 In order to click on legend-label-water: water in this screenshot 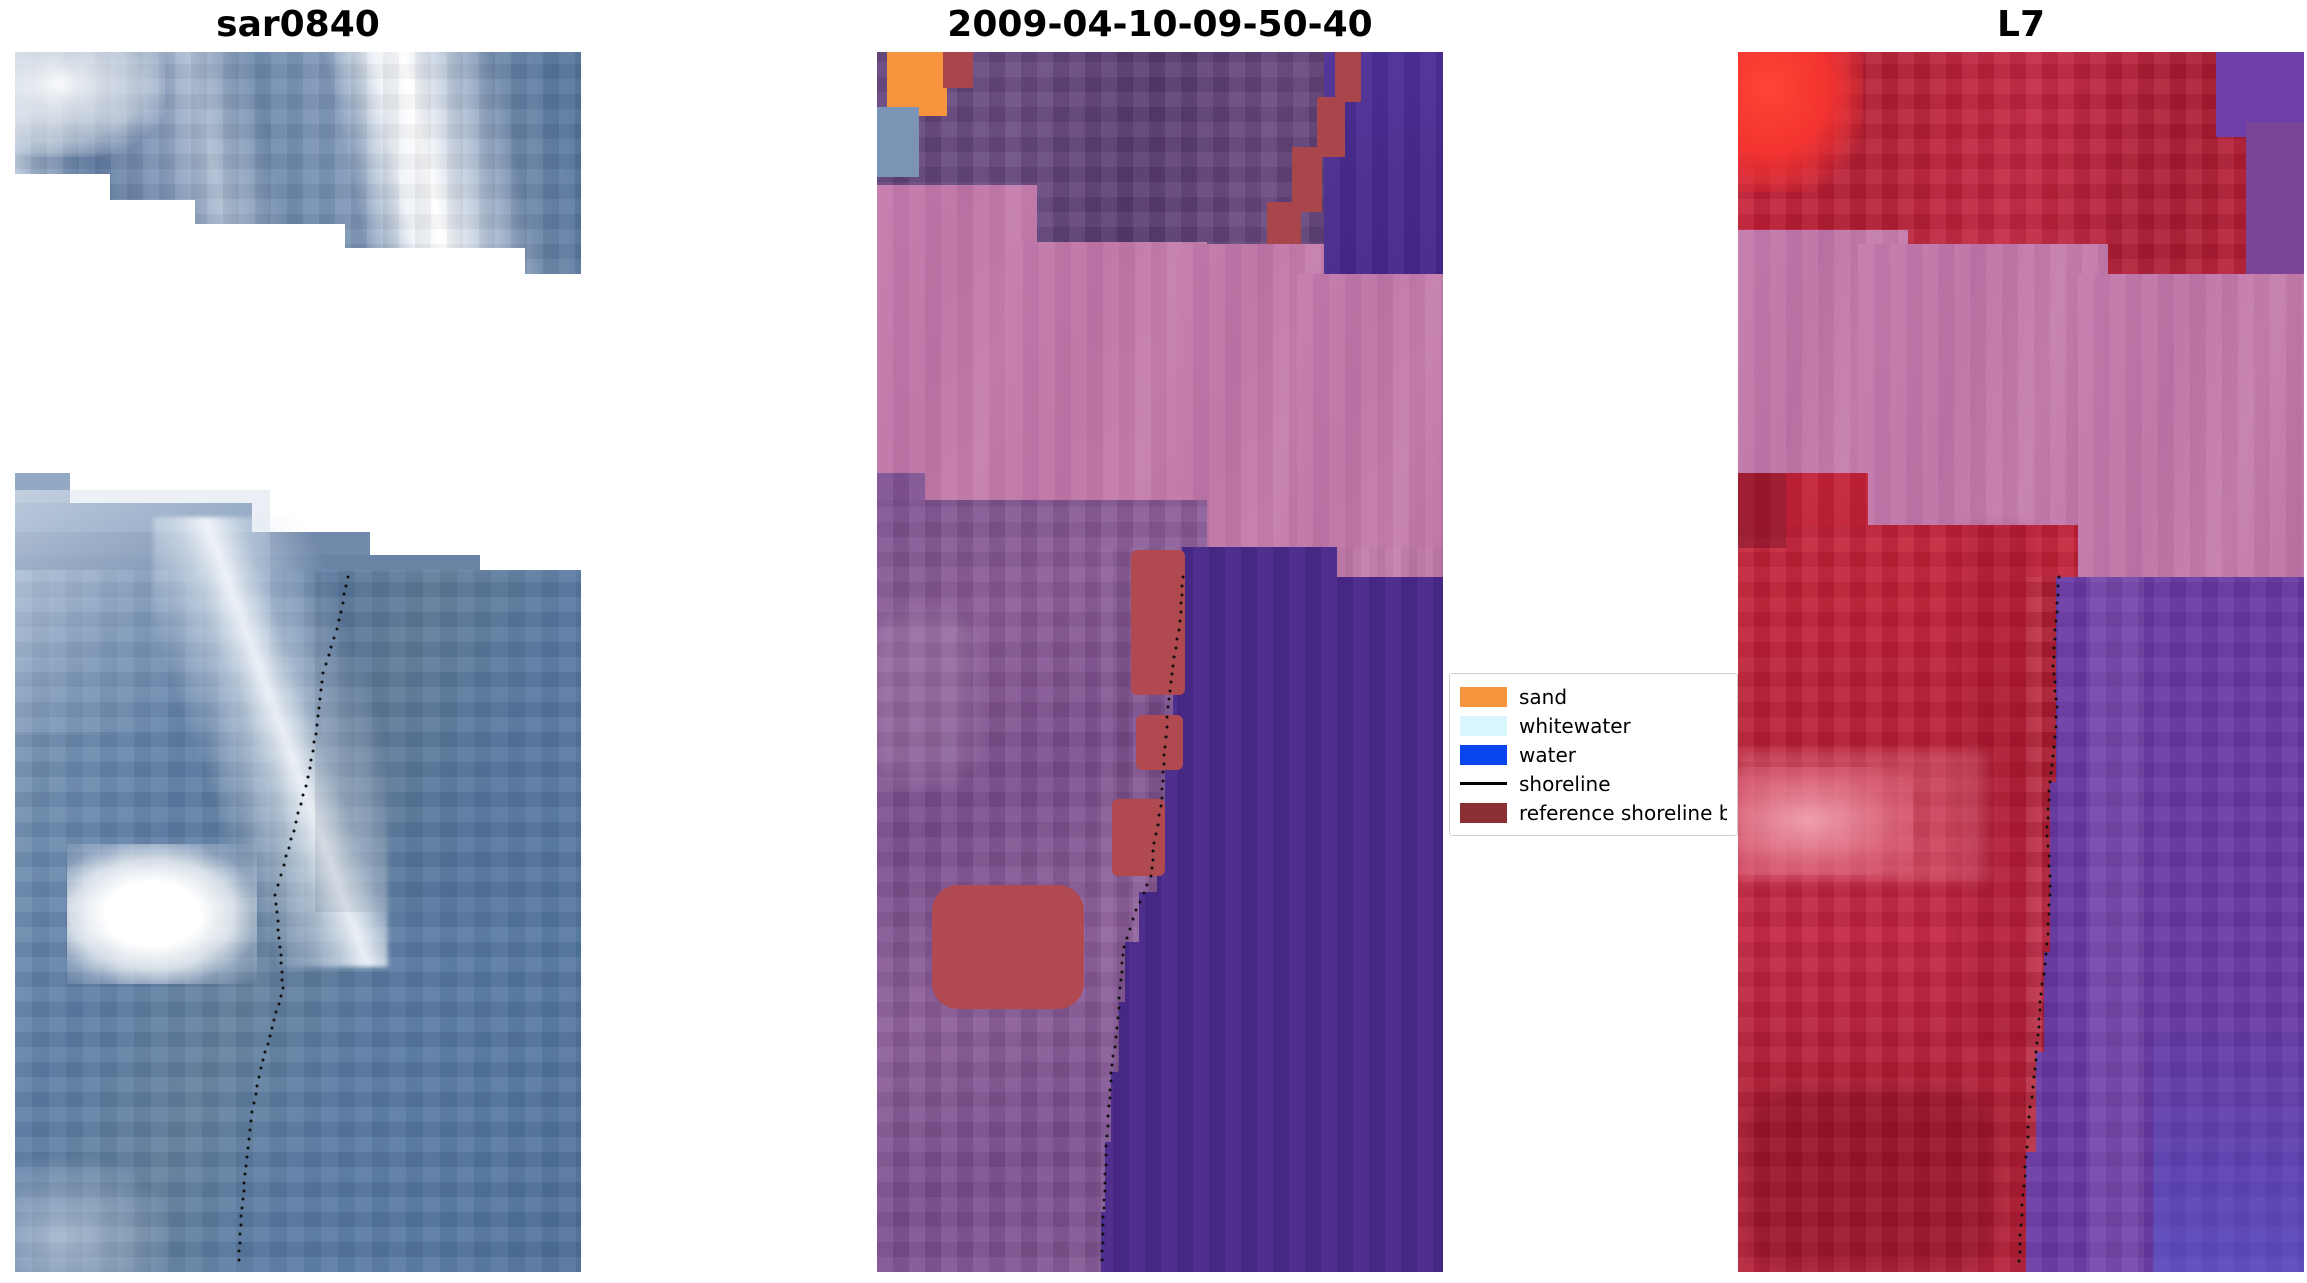, I will do `click(1547, 754)`.